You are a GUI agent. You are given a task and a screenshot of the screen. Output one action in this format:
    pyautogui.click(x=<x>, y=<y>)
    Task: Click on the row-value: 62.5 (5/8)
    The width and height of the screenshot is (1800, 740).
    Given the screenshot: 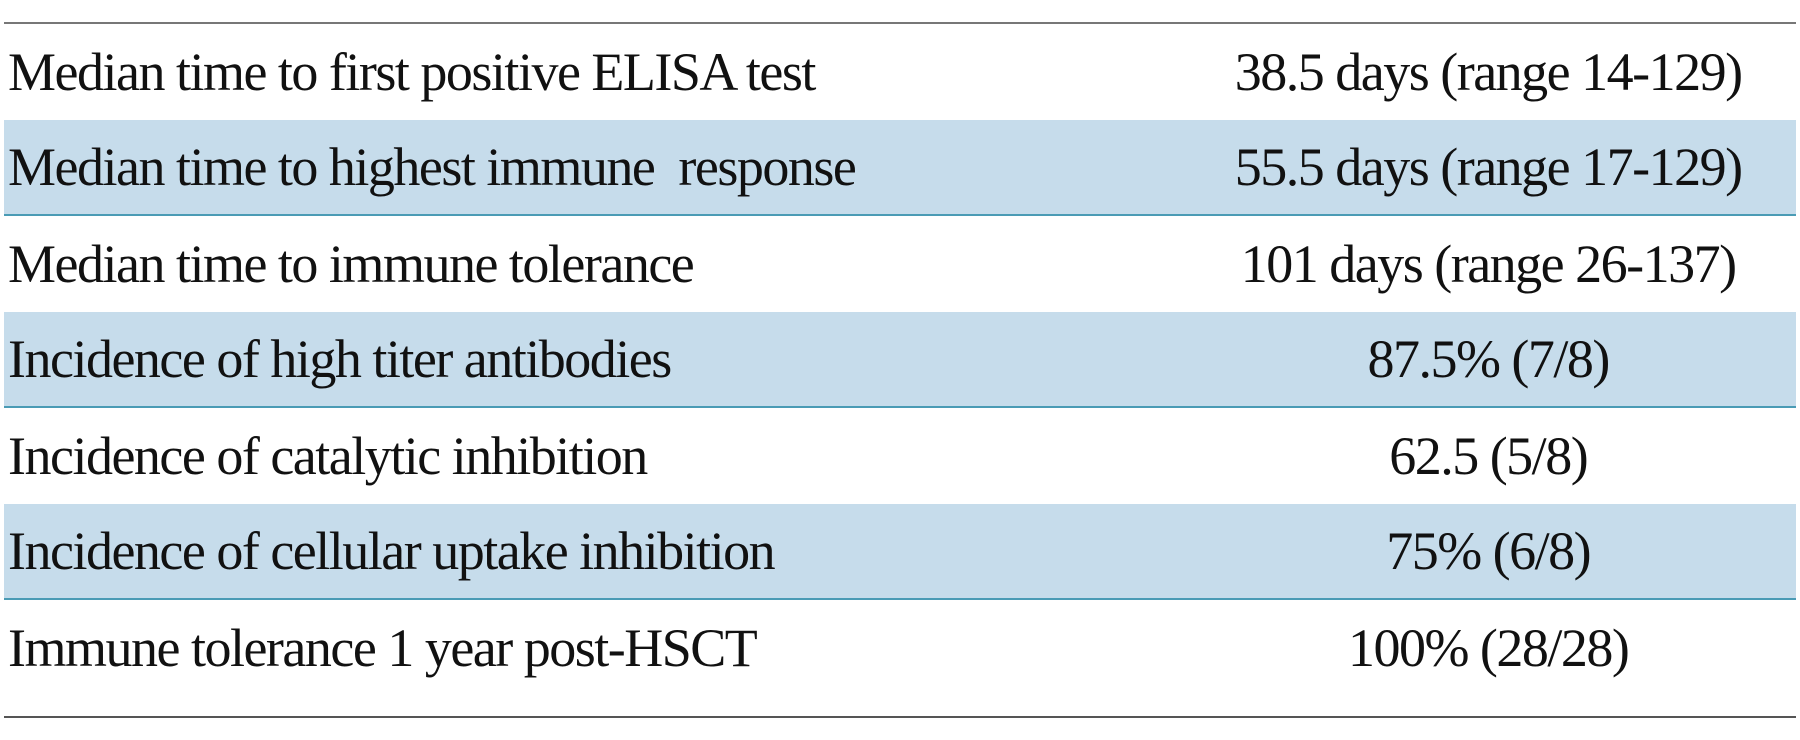 What is the action you would take?
    pyautogui.click(x=1488, y=456)
    